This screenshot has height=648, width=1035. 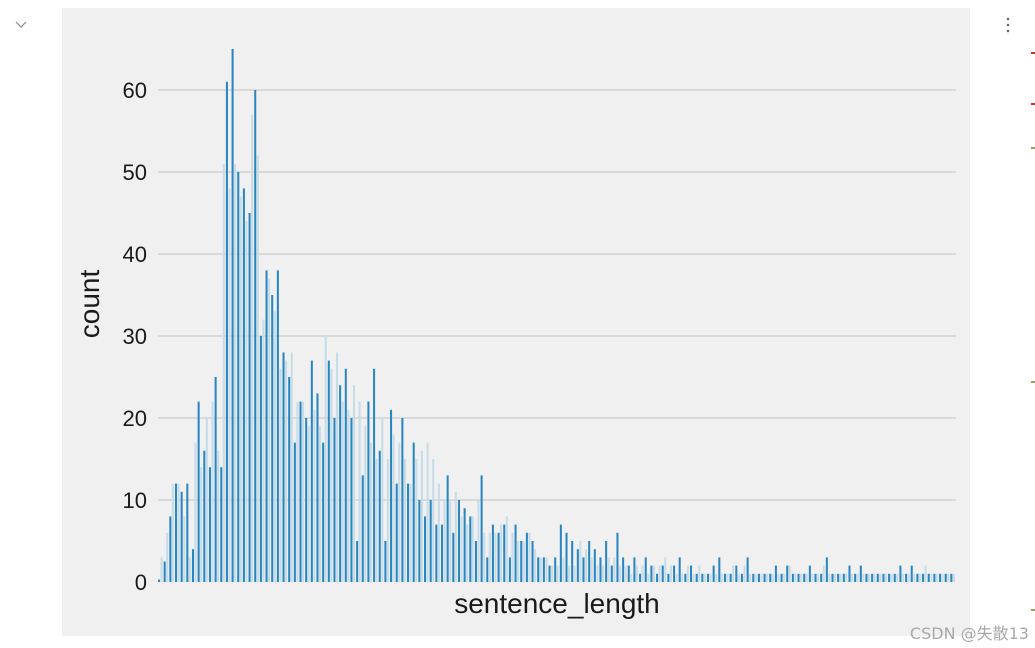 What do you see at coordinates (135, 336) in the screenshot?
I see `y-tick-labels: 0 10 20 30 40 50 60` at bounding box center [135, 336].